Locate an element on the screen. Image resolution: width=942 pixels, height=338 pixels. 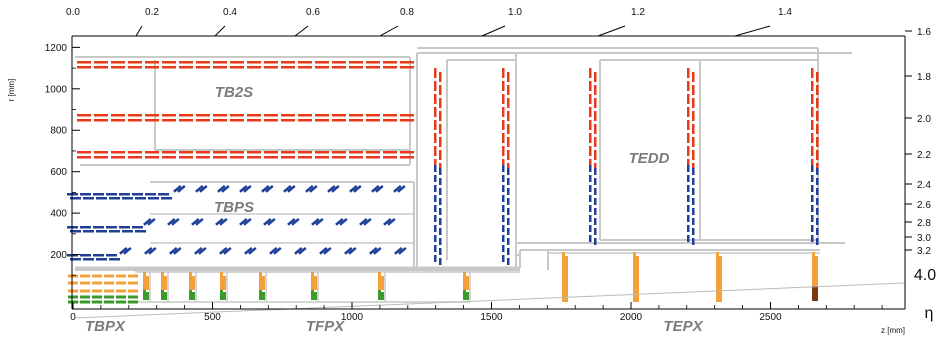
eta-right-tick-label: 1.6 is located at coordinates (924, 32).